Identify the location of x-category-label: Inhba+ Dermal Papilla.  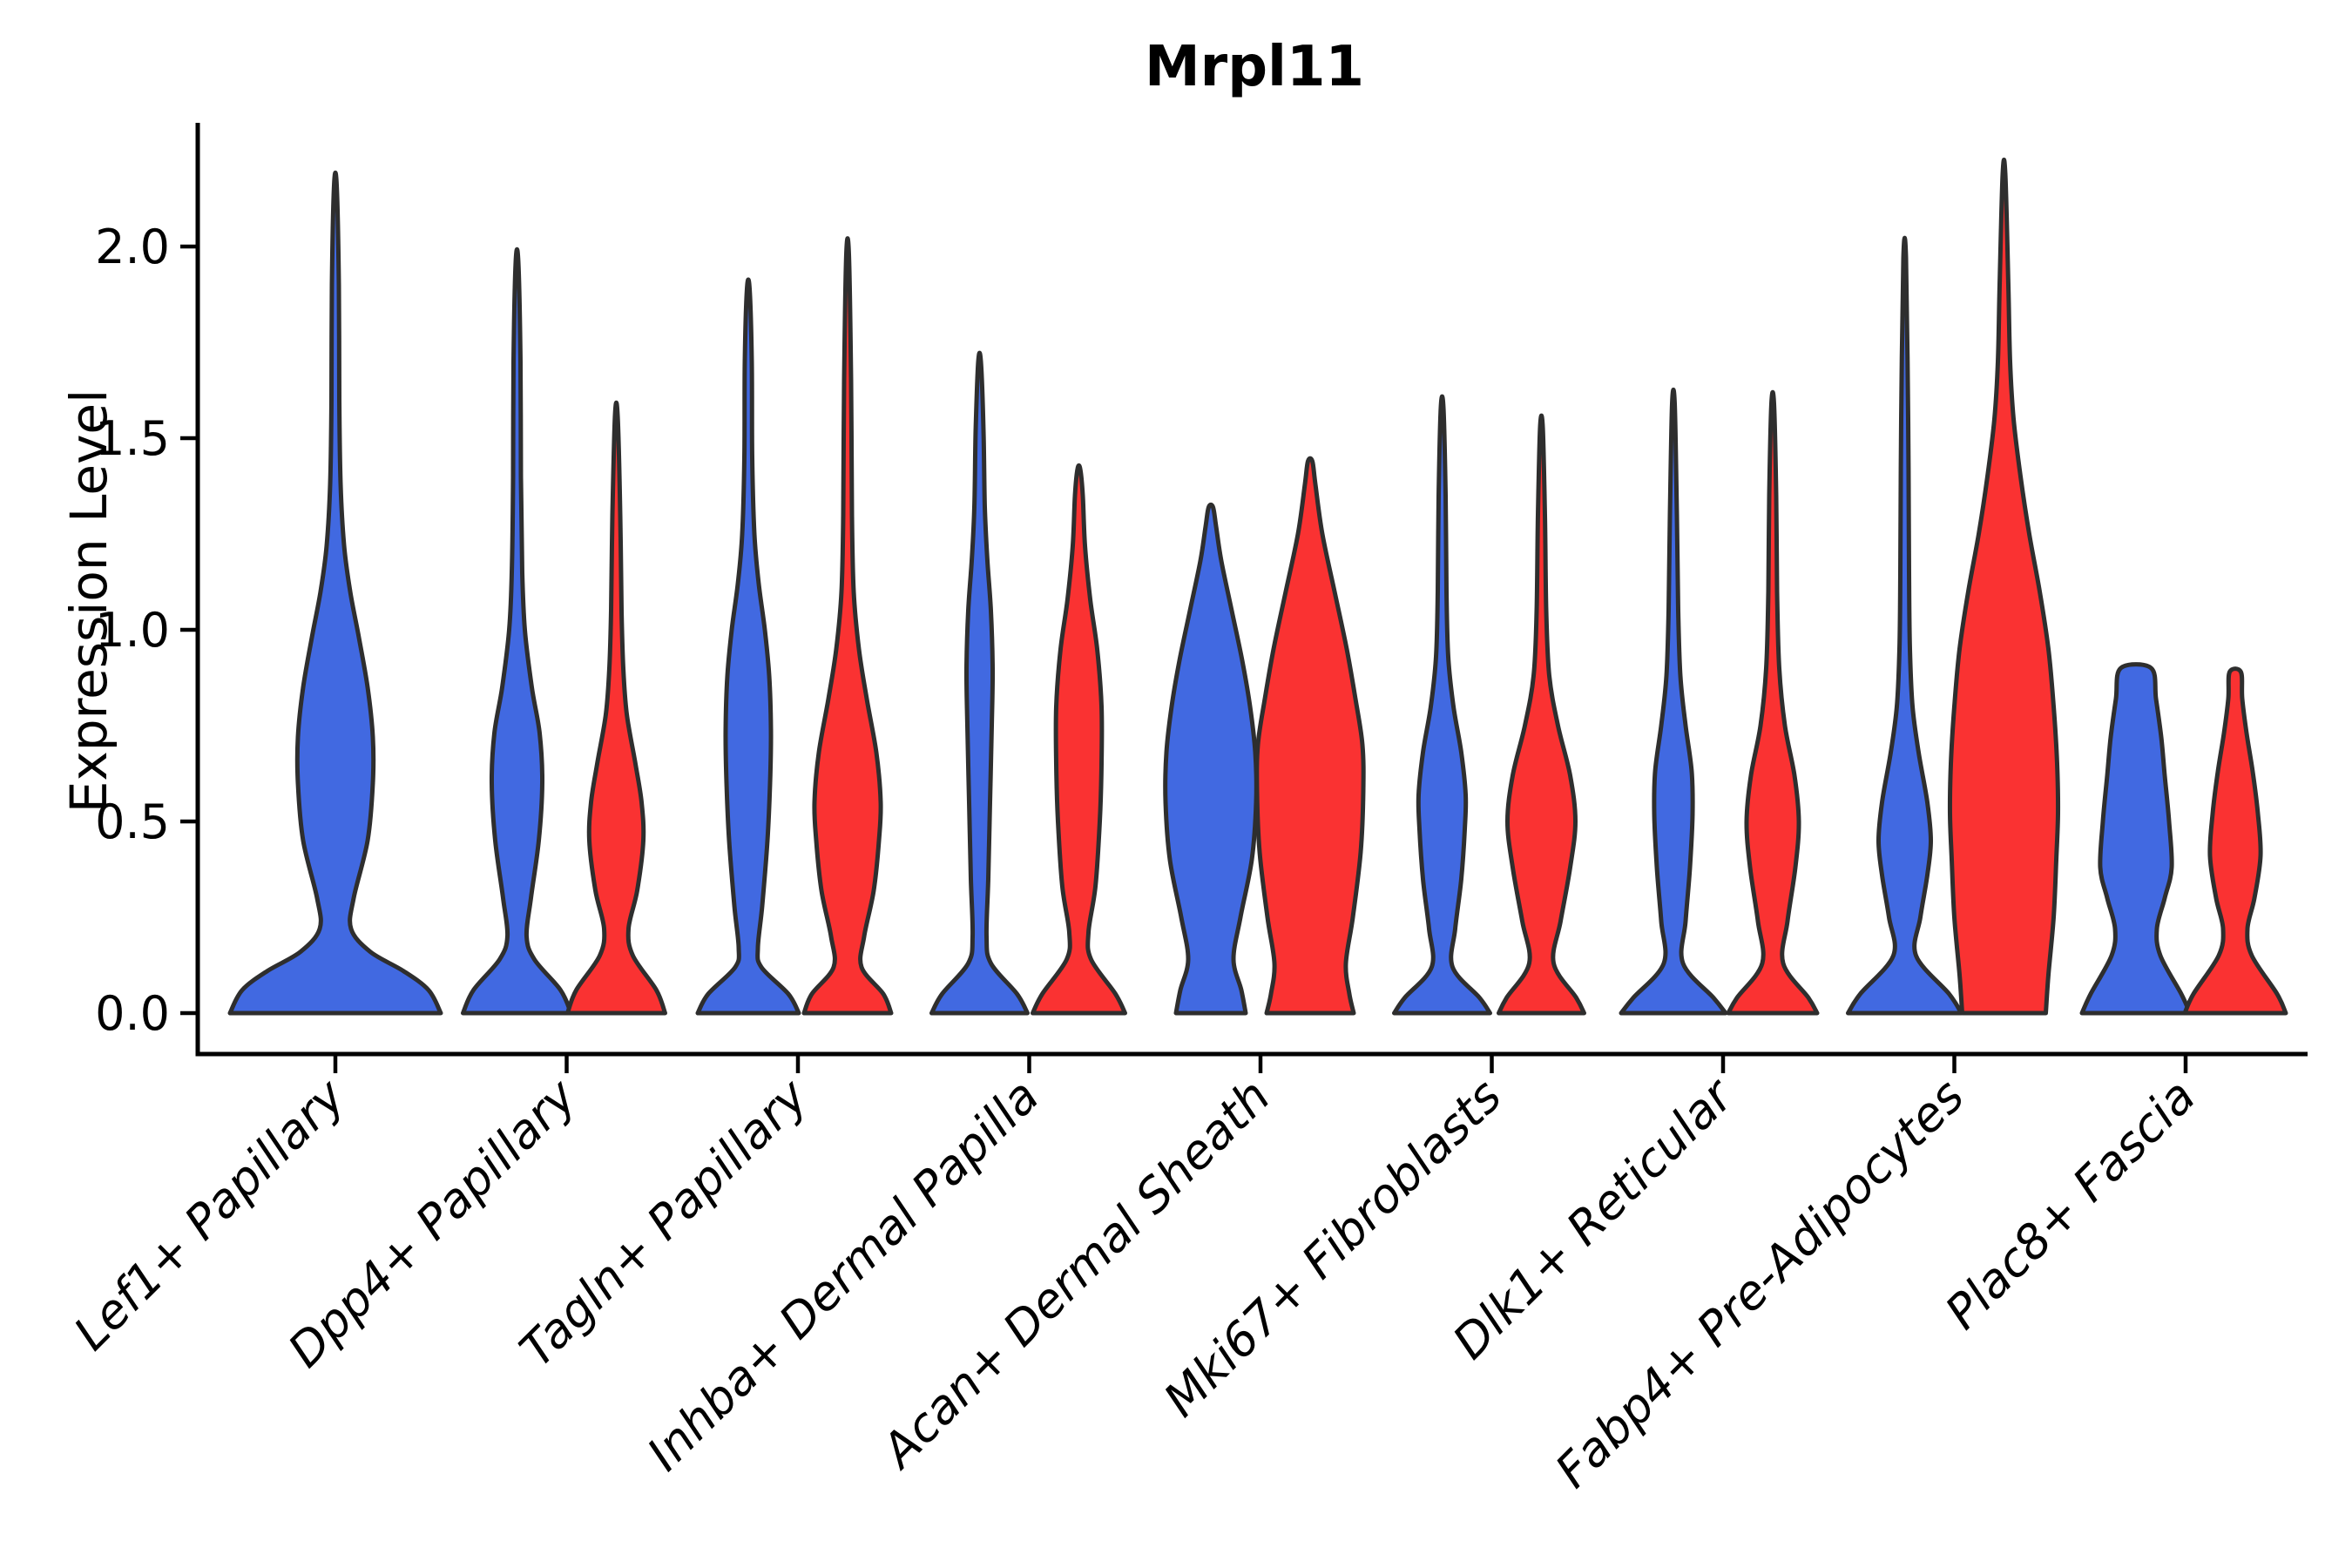
(844, 1275).